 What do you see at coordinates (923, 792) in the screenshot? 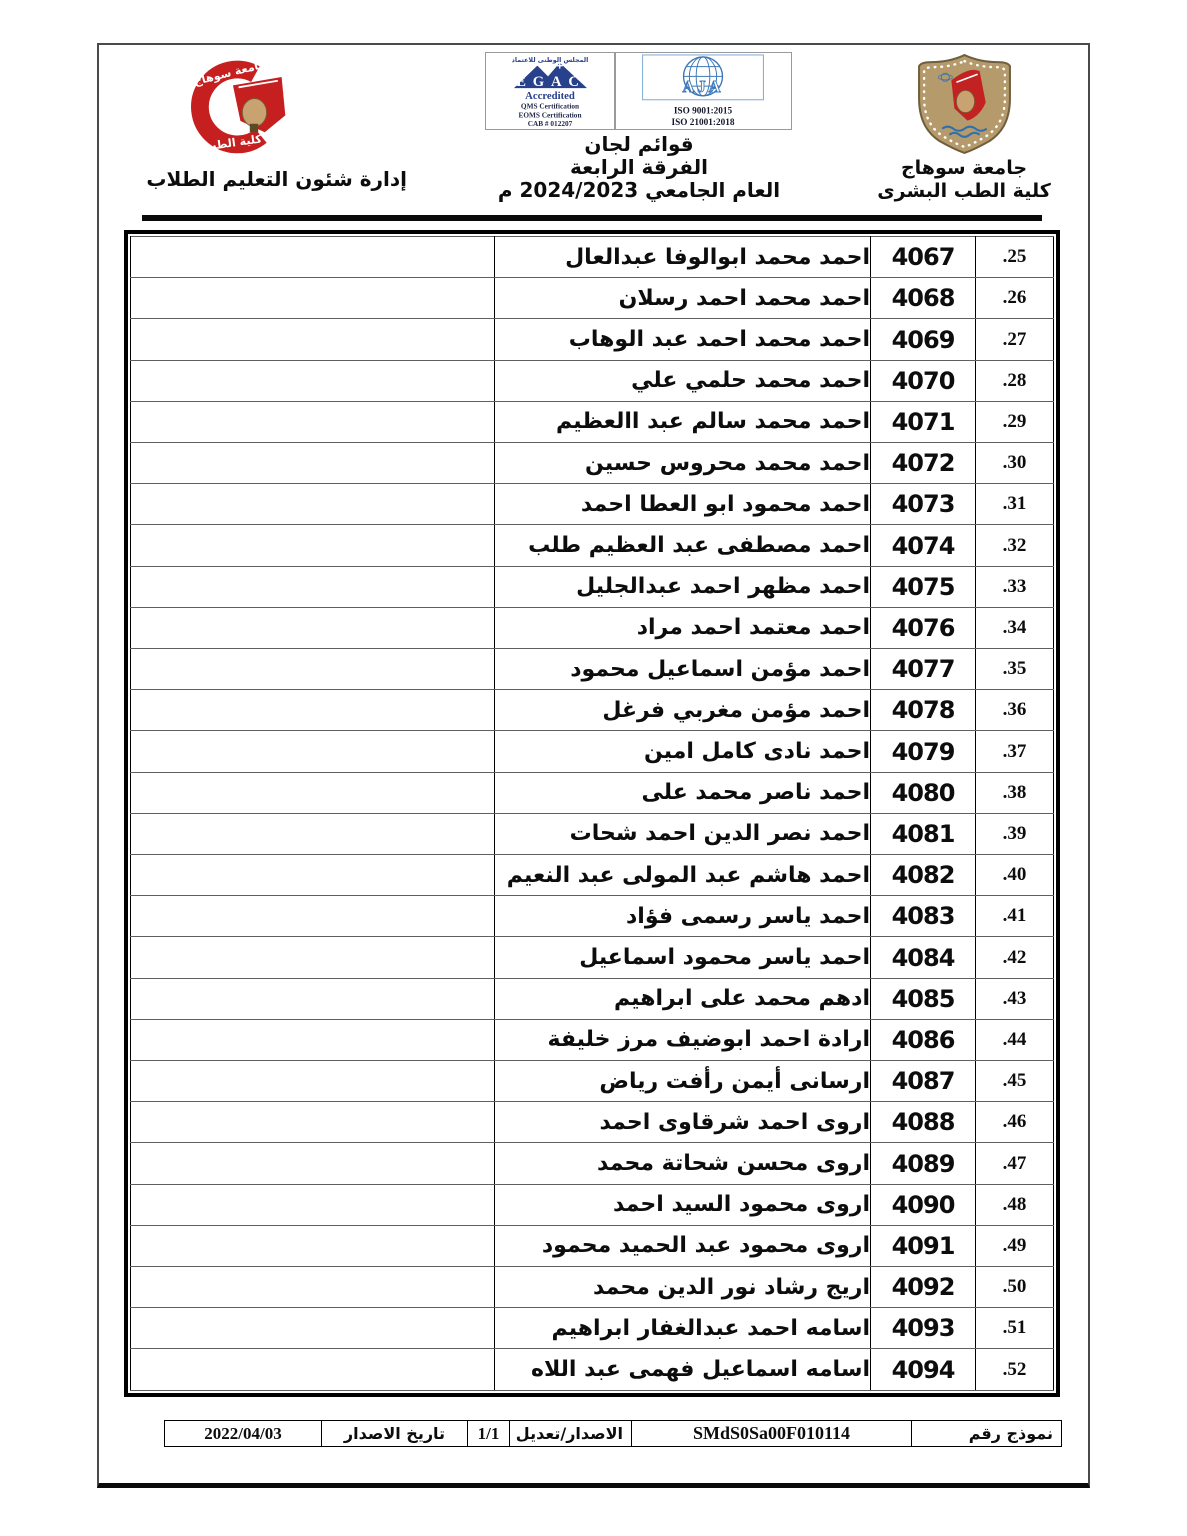
I see `student-id: 4080` at bounding box center [923, 792].